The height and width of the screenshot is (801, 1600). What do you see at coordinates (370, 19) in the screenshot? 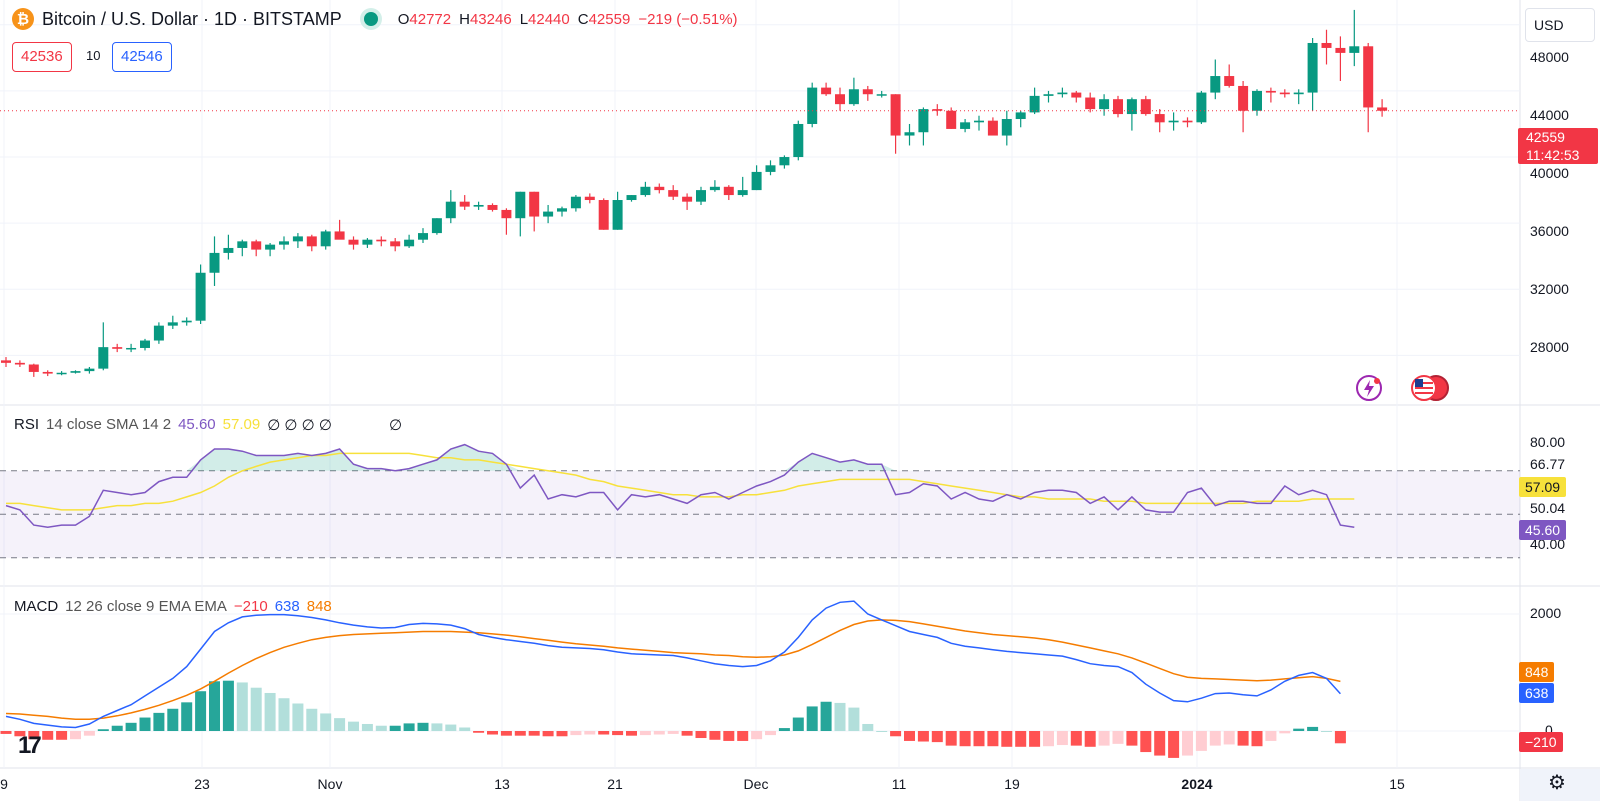
I see `market-status-icon` at bounding box center [370, 19].